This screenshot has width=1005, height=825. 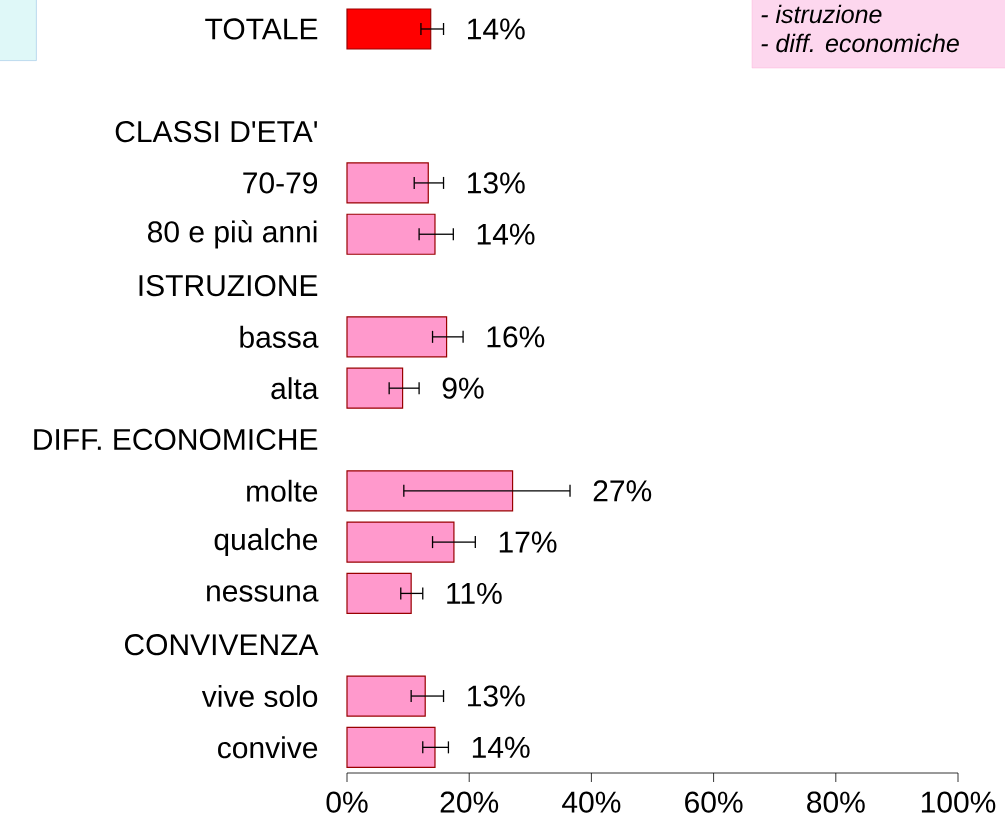 What do you see at coordinates (836, 802) in the screenshot?
I see `x-tick-label: 80%` at bounding box center [836, 802].